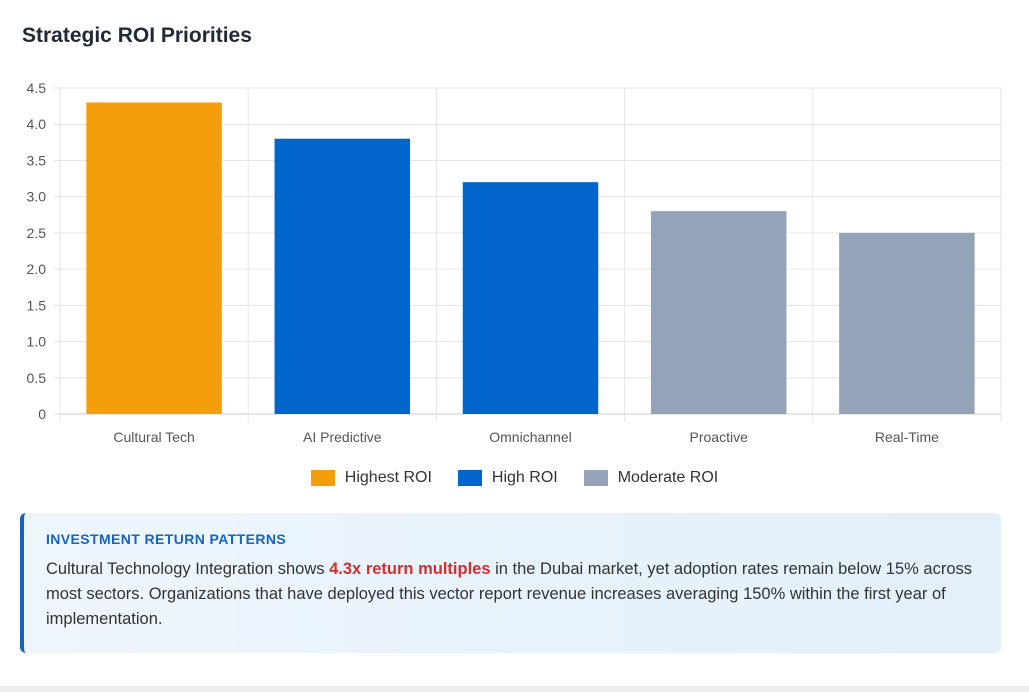 This screenshot has height=692, width=1029. Describe the element at coordinates (595, 478) in the screenshot. I see `legend-swatch-moderate-roi` at that location.